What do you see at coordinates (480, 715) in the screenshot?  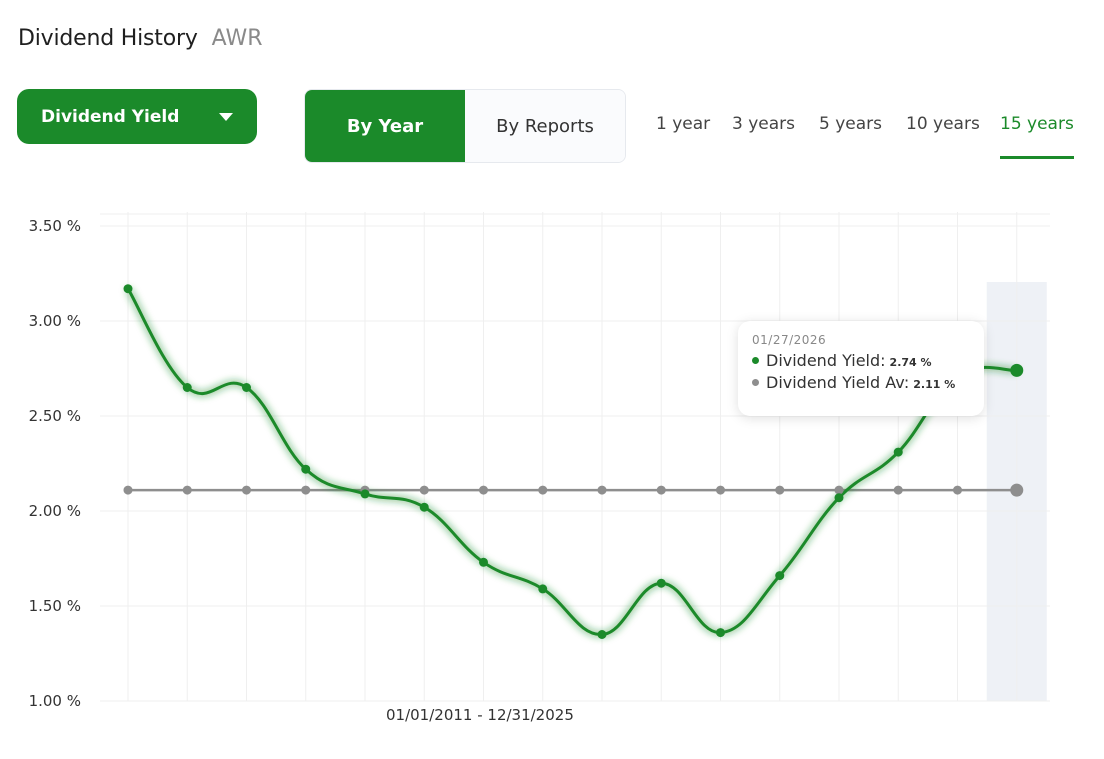 I see `period-label: 01/01/2011 - 12/31/2025` at bounding box center [480, 715].